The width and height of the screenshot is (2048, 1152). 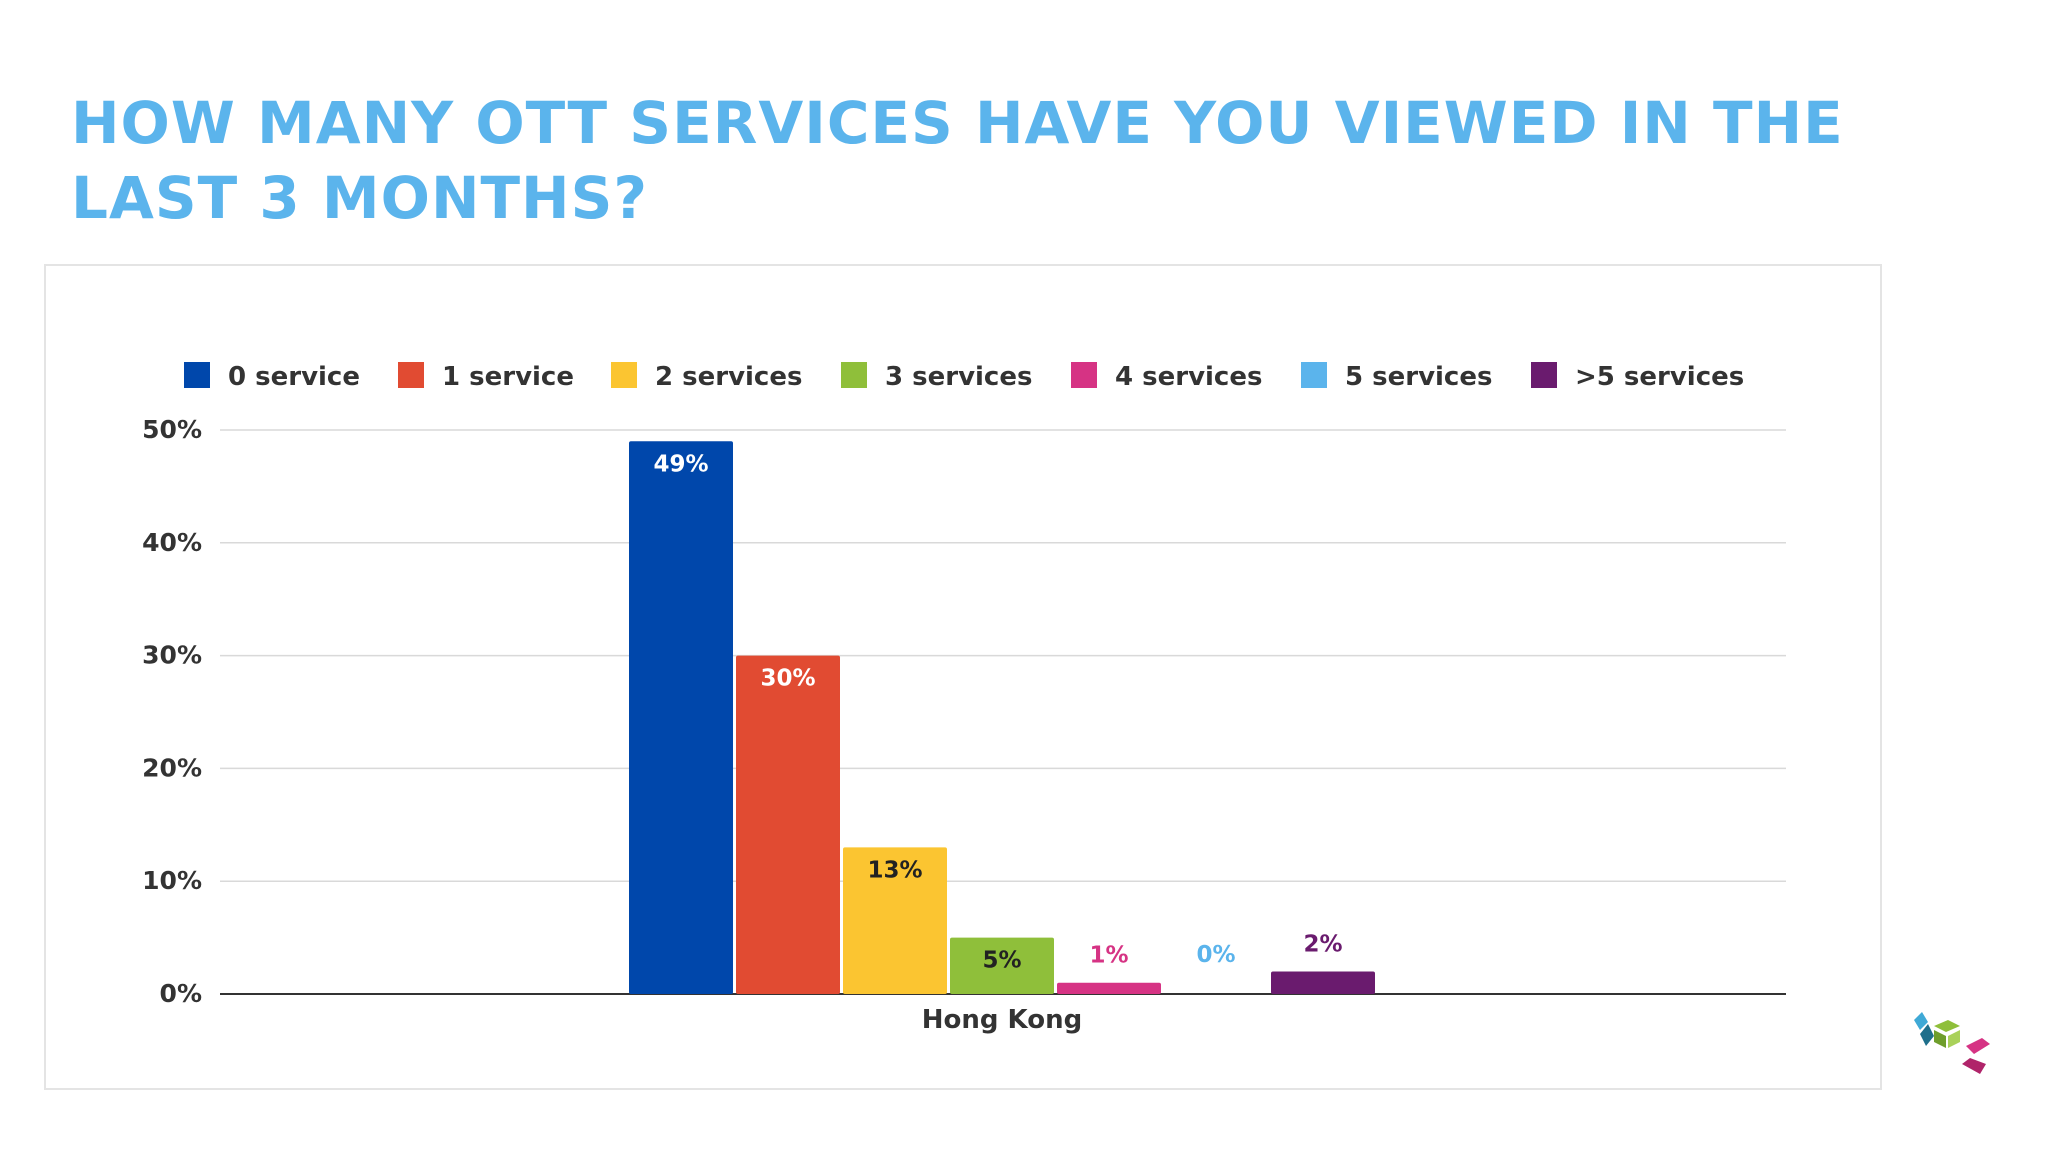 I want to click on data-label: 0%, so click(x=1215, y=955).